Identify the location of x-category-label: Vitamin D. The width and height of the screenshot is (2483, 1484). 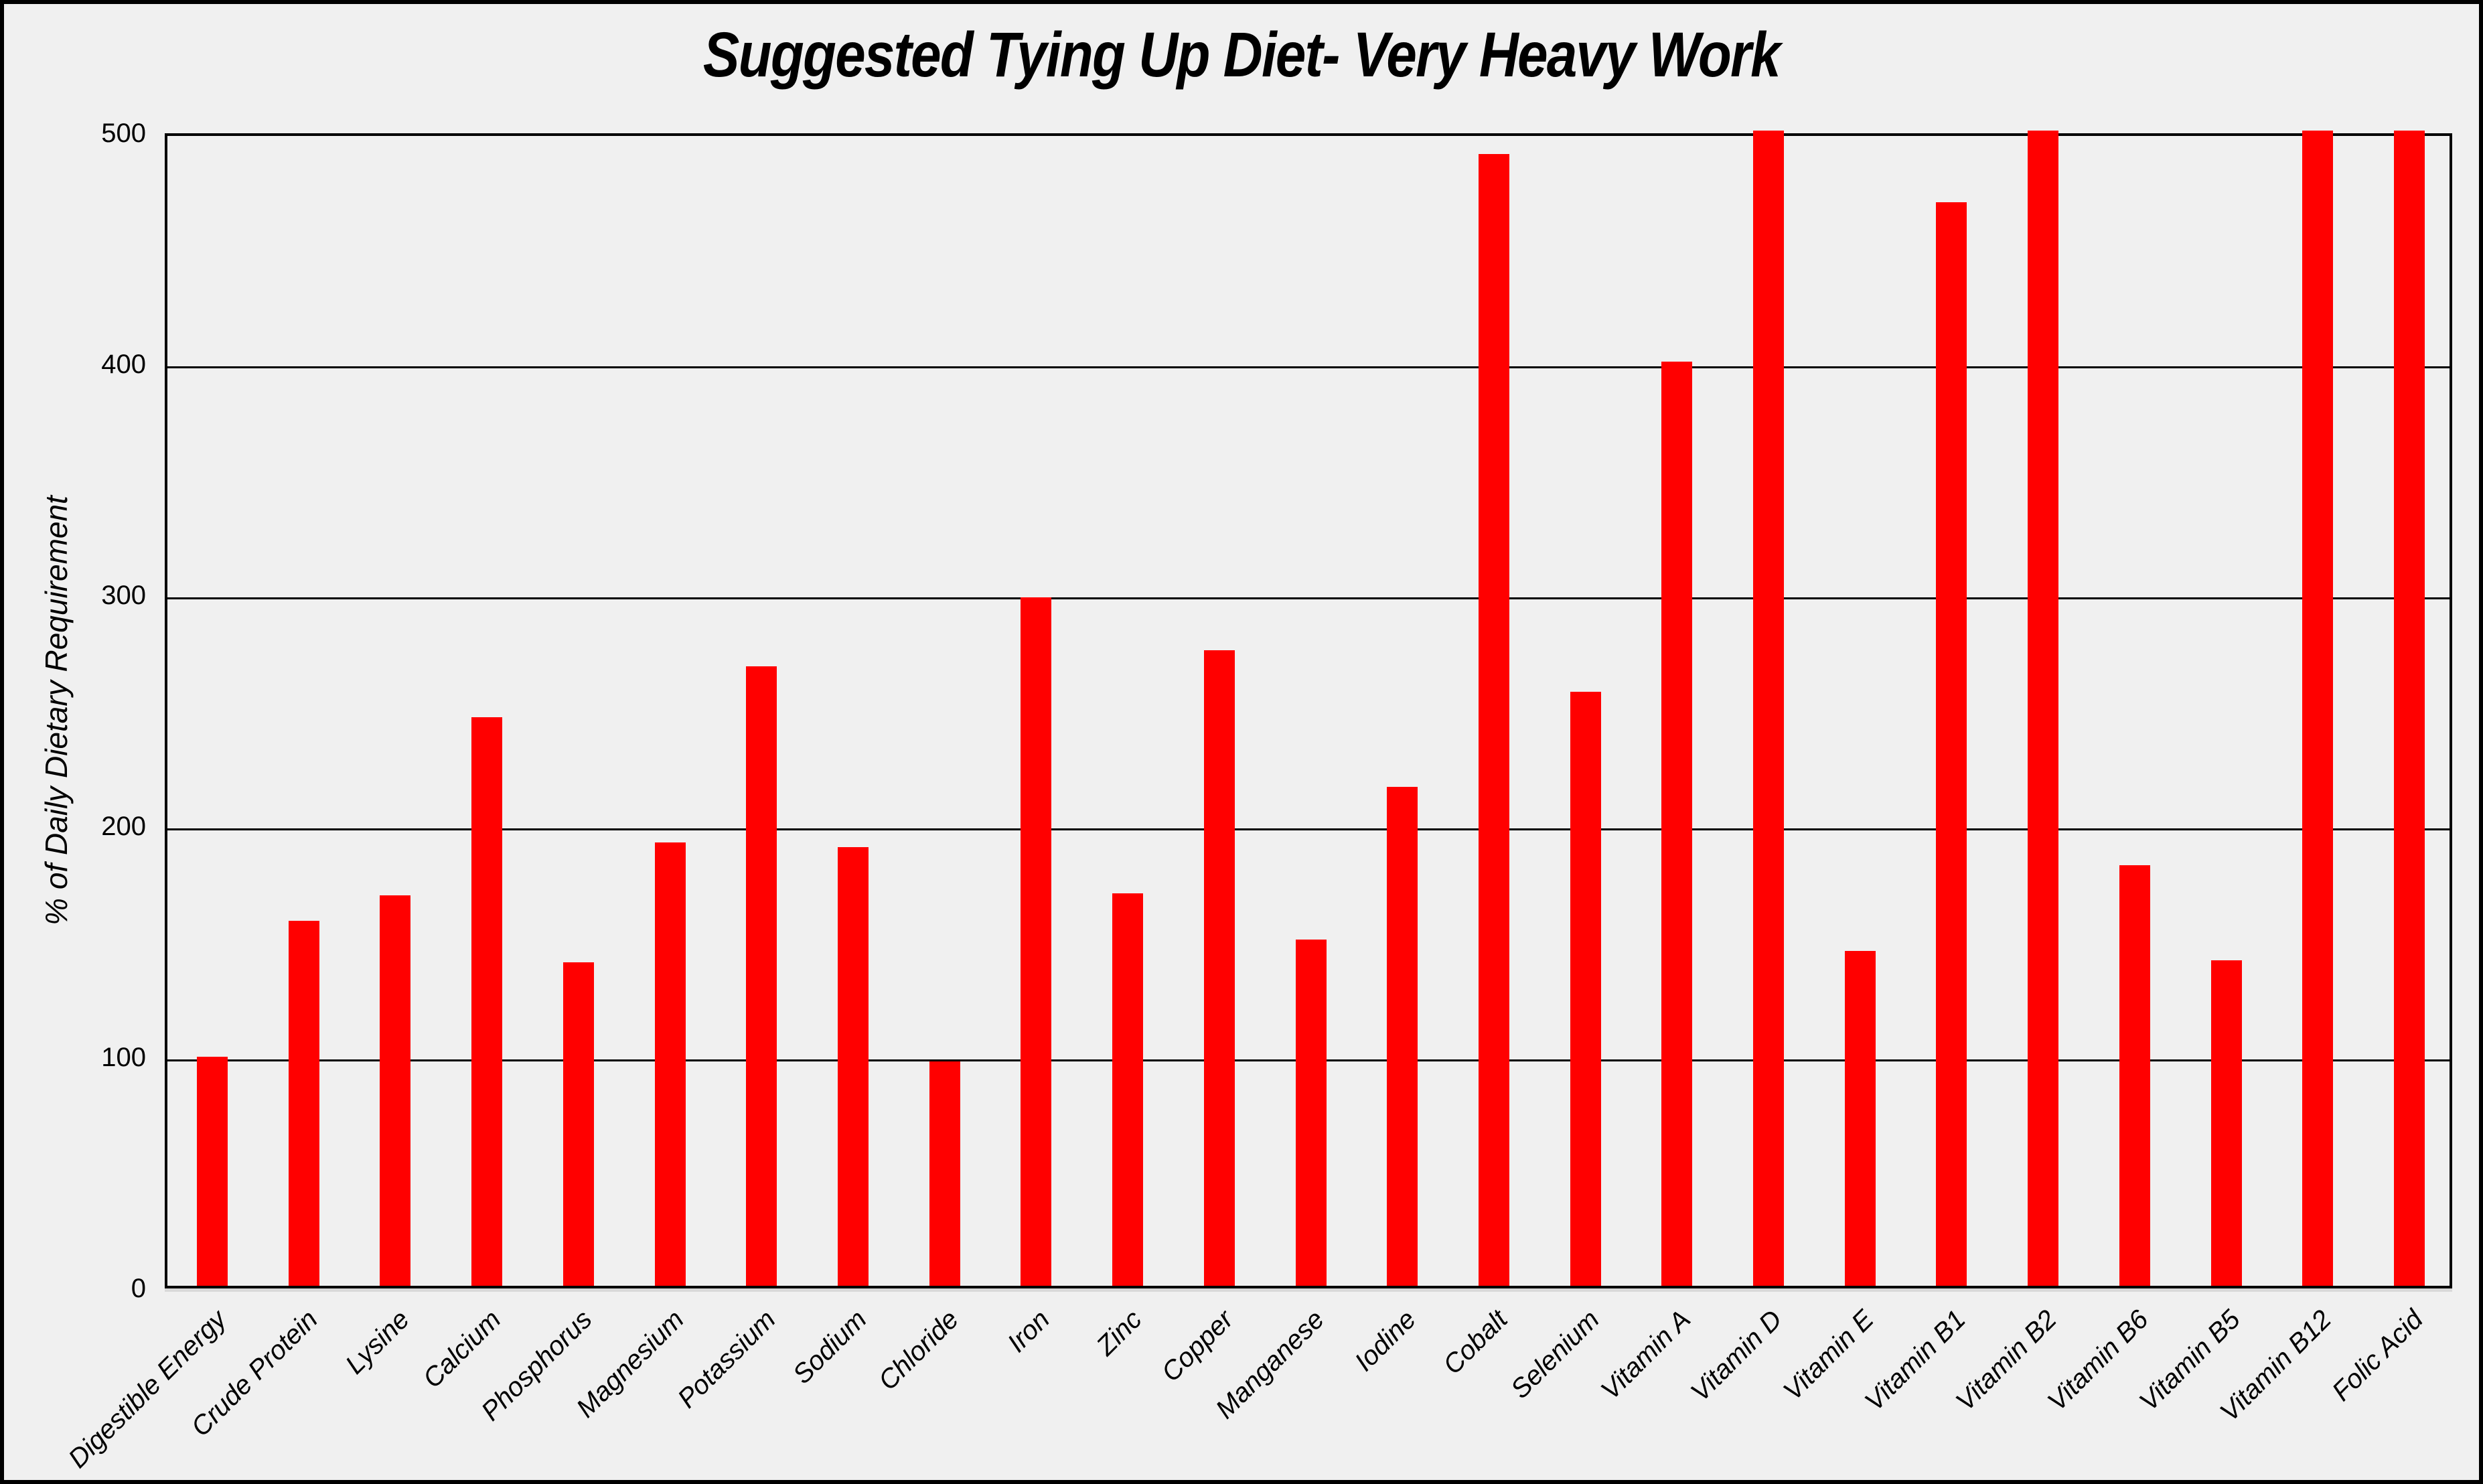
(1737, 1356).